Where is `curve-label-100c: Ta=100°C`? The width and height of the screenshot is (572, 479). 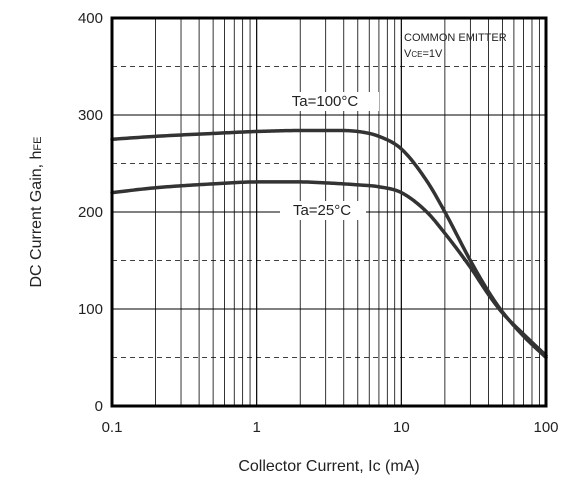 curve-label-100c: Ta=100°C is located at coordinates (325, 101).